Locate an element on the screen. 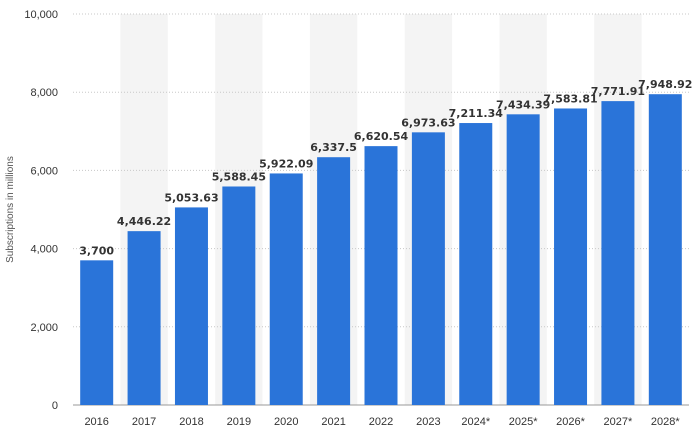  x-tick-label: 2022 is located at coordinates (381, 422).